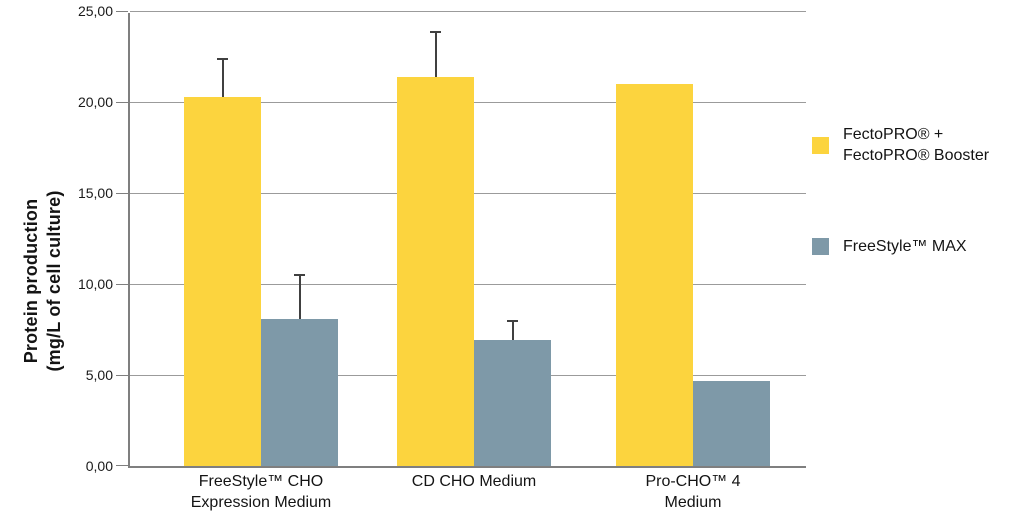 The height and width of the screenshot is (516, 1024). Describe the element at coordinates (95, 193) in the screenshot. I see `y-tick-label: 15,00` at that location.